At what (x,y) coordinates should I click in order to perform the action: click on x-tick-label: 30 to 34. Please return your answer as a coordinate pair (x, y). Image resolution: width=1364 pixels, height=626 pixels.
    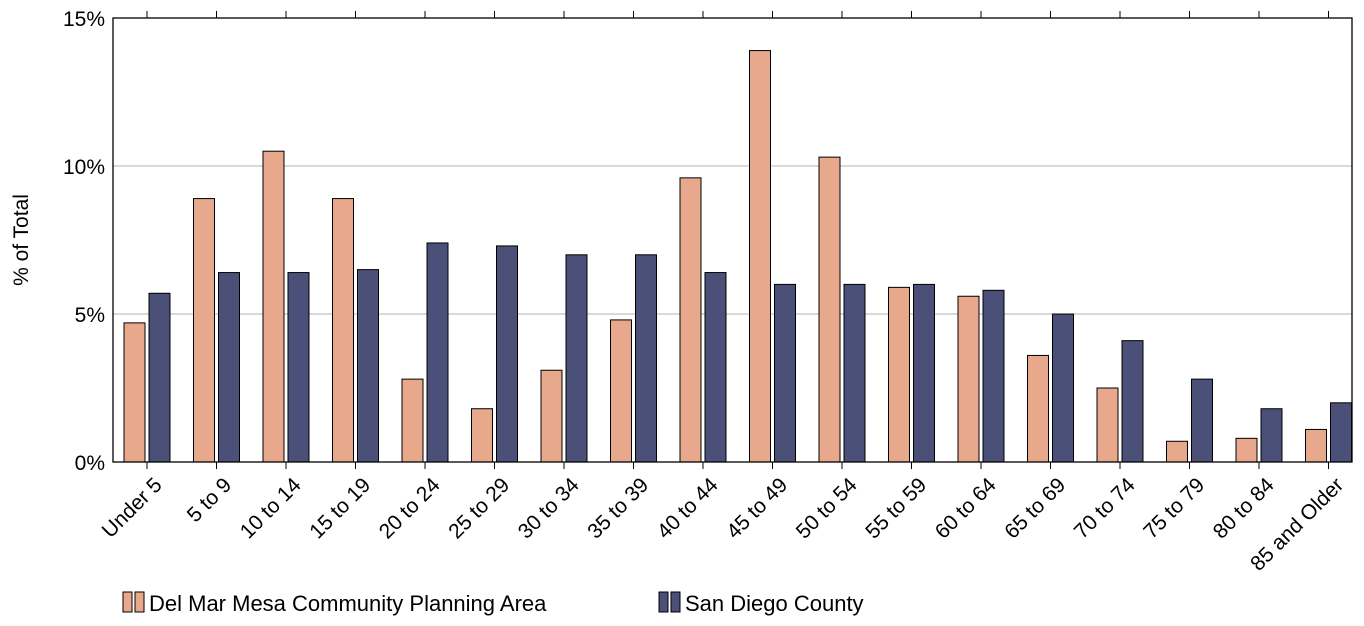
    Looking at the image, I should click on (549, 508).